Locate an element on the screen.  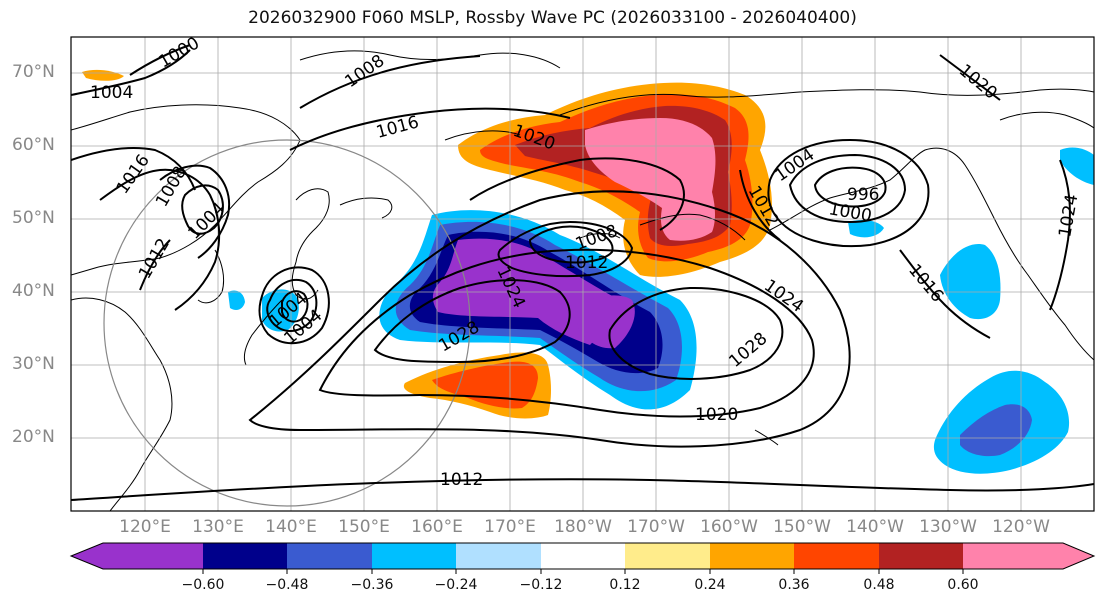
isobar-1016-west is located at coordinates (160, 239).